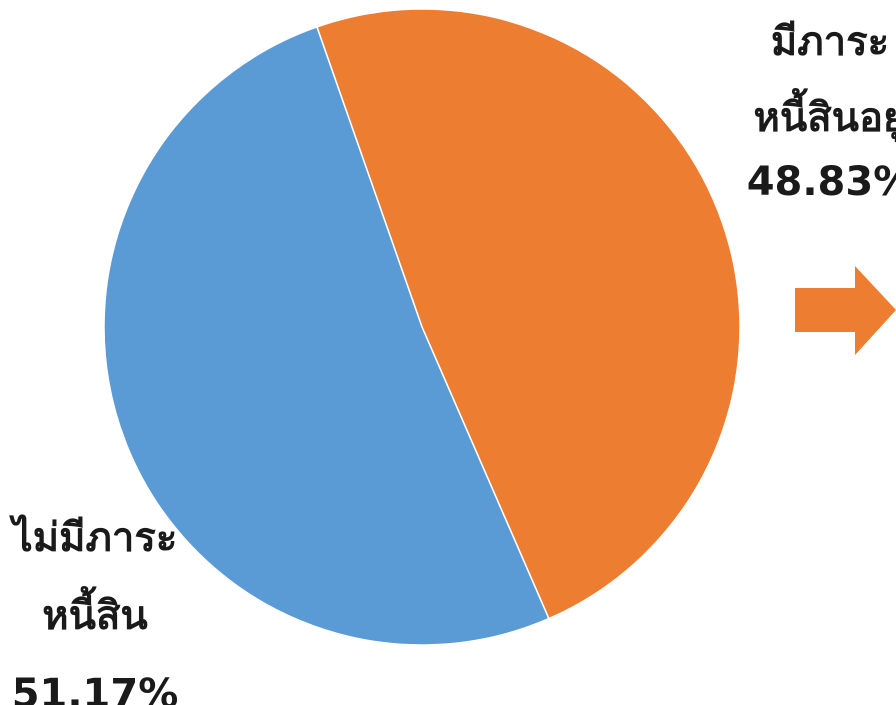 The width and height of the screenshot is (896, 705). I want to click on slice-value-no-debt: 51.17%, so click(95, 688).